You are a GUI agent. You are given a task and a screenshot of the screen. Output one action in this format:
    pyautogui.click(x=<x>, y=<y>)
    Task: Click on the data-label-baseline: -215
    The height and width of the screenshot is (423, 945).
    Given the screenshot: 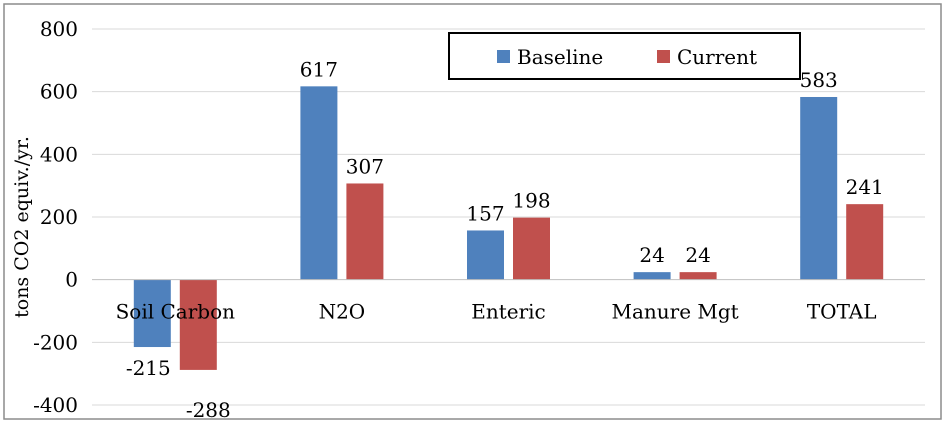 What is the action you would take?
    pyautogui.click(x=148, y=368)
    